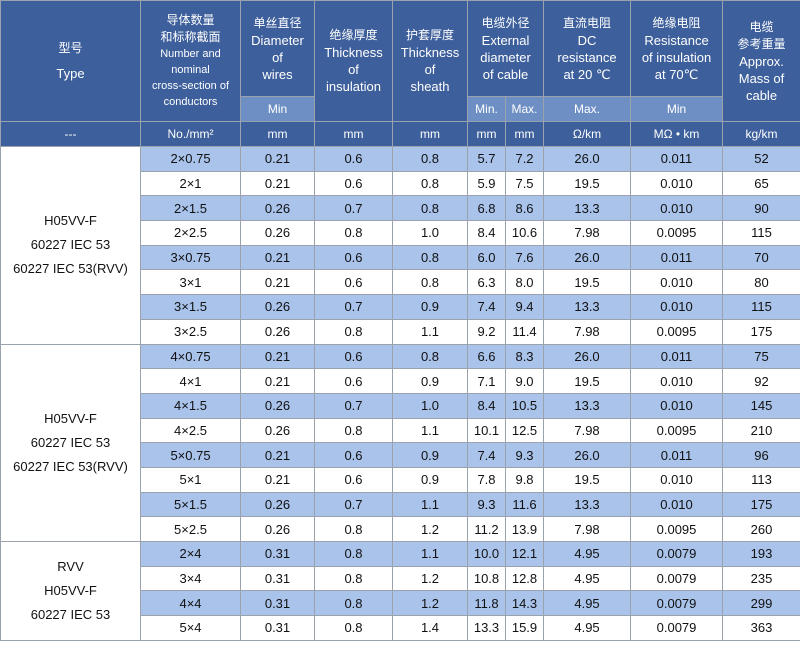 This screenshot has height=650, width=800. What do you see at coordinates (524, 455) in the screenshot?
I see `table-cell: 9.3` at bounding box center [524, 455].